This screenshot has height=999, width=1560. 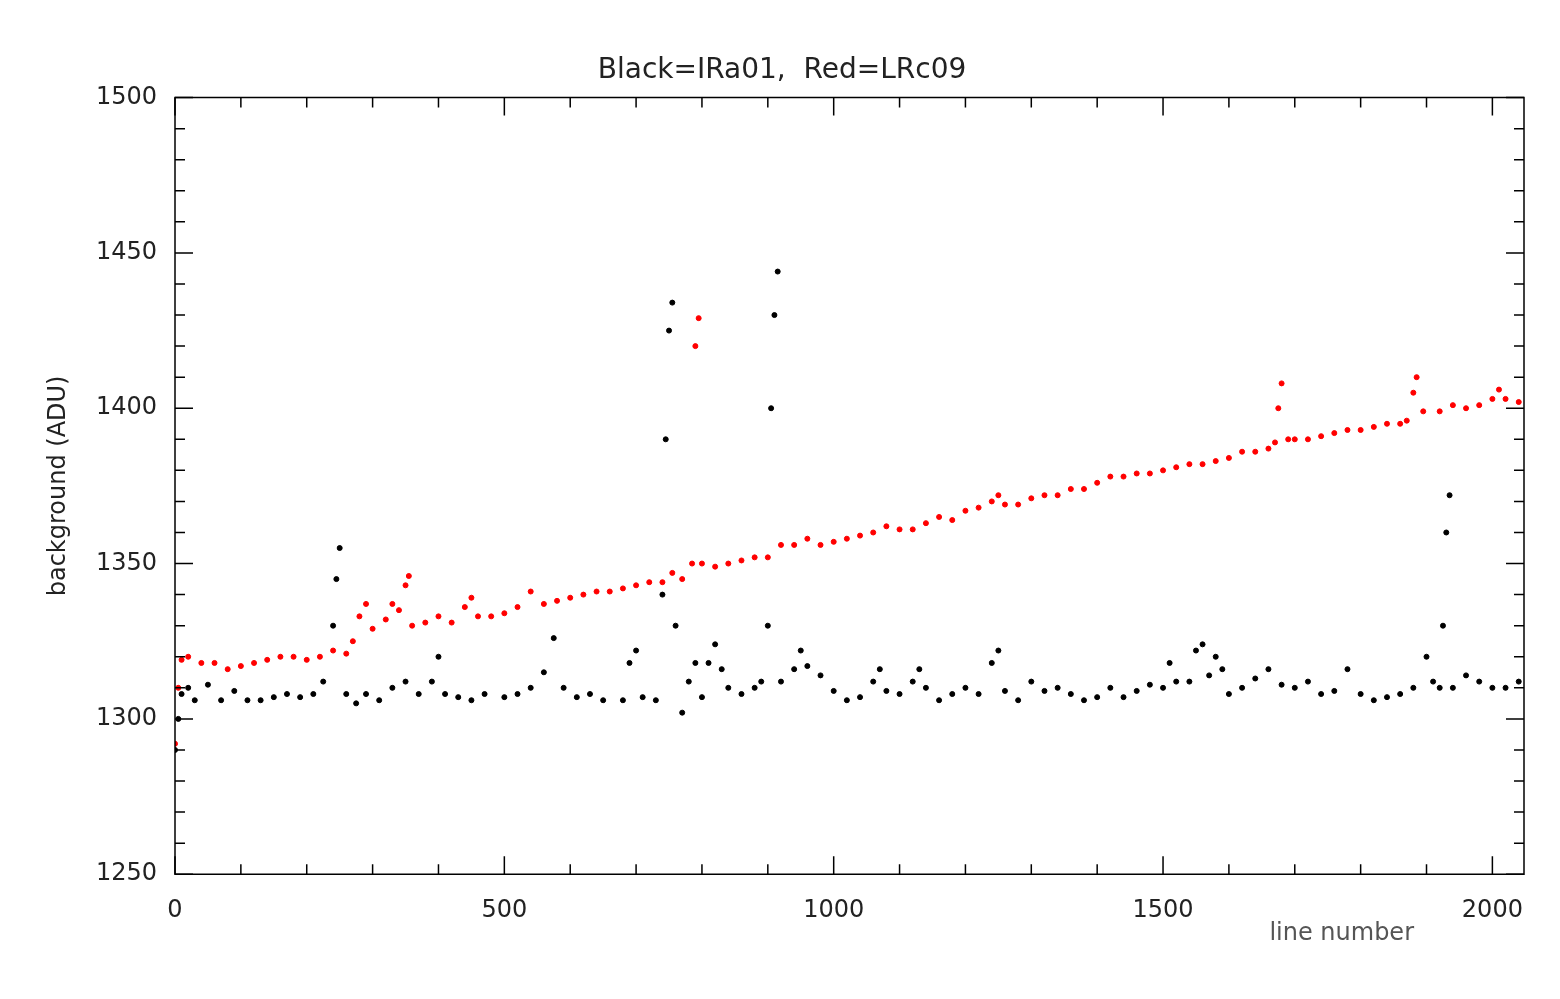 I want to click on x-tick-label: 0, so click(x=175, y=908).